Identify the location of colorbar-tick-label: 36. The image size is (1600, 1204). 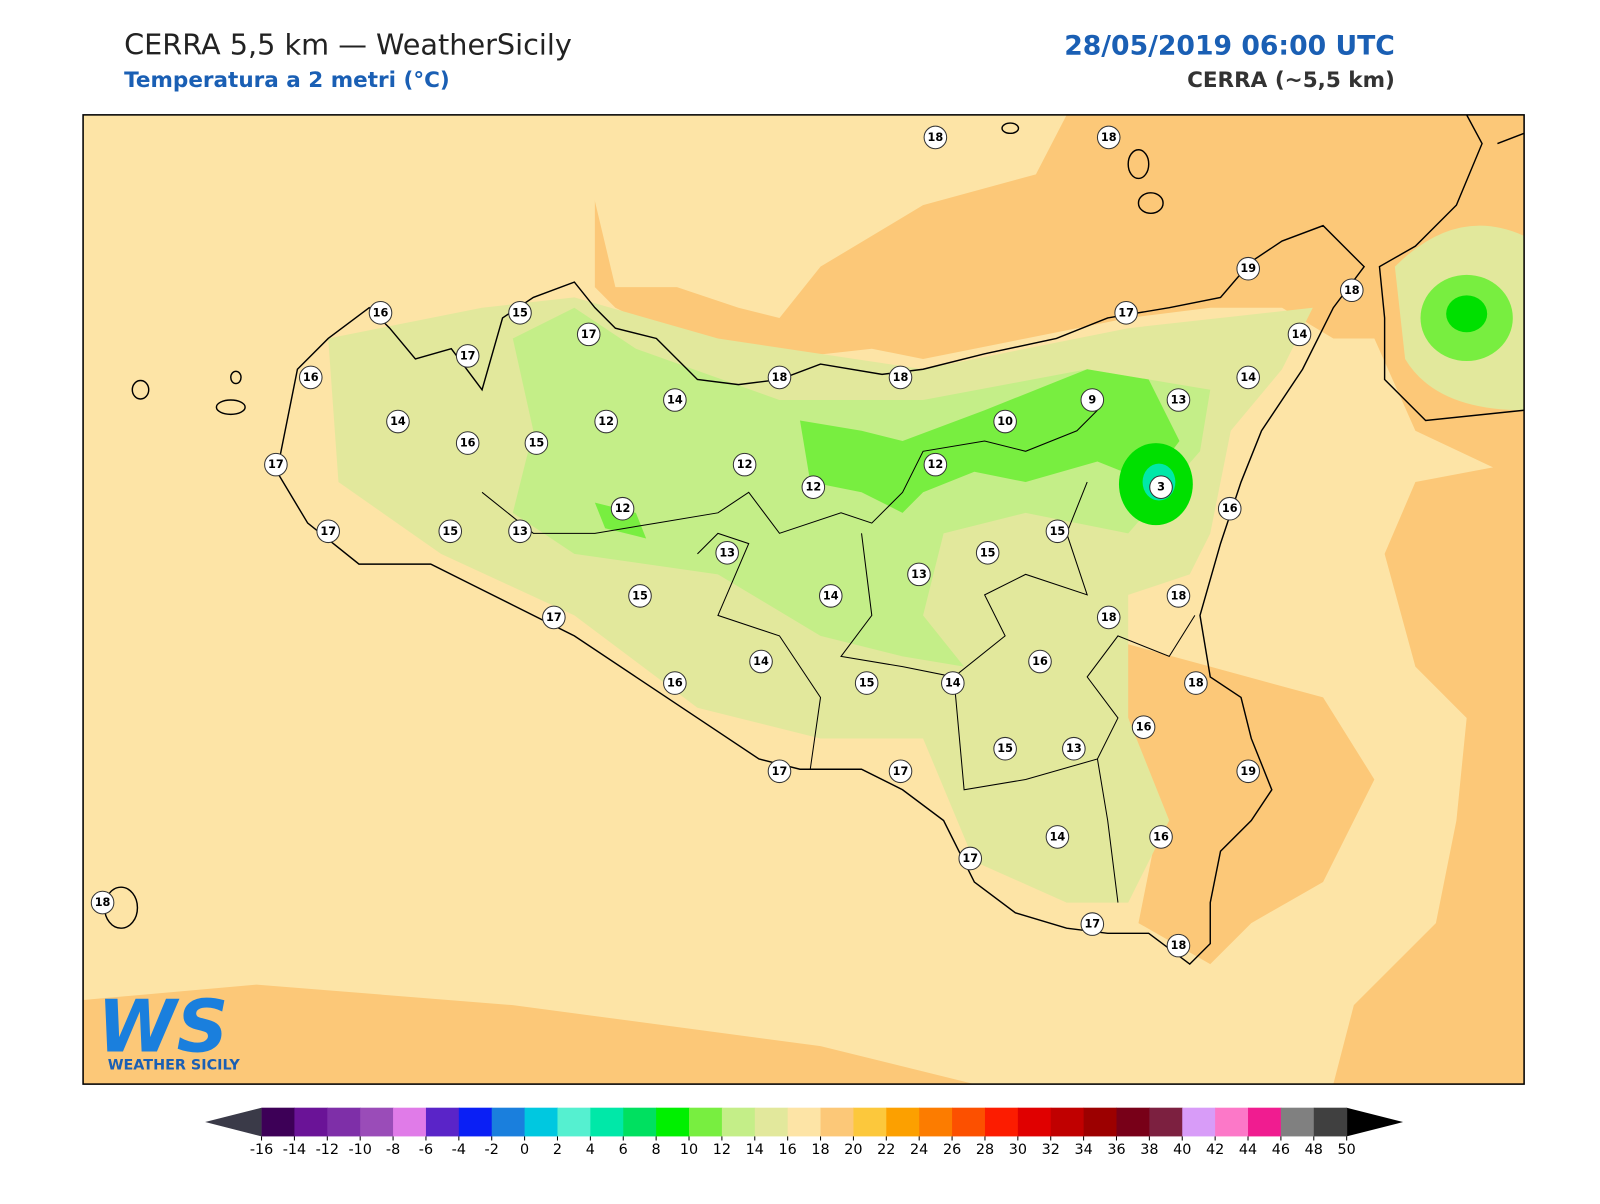
(1116, 1150).